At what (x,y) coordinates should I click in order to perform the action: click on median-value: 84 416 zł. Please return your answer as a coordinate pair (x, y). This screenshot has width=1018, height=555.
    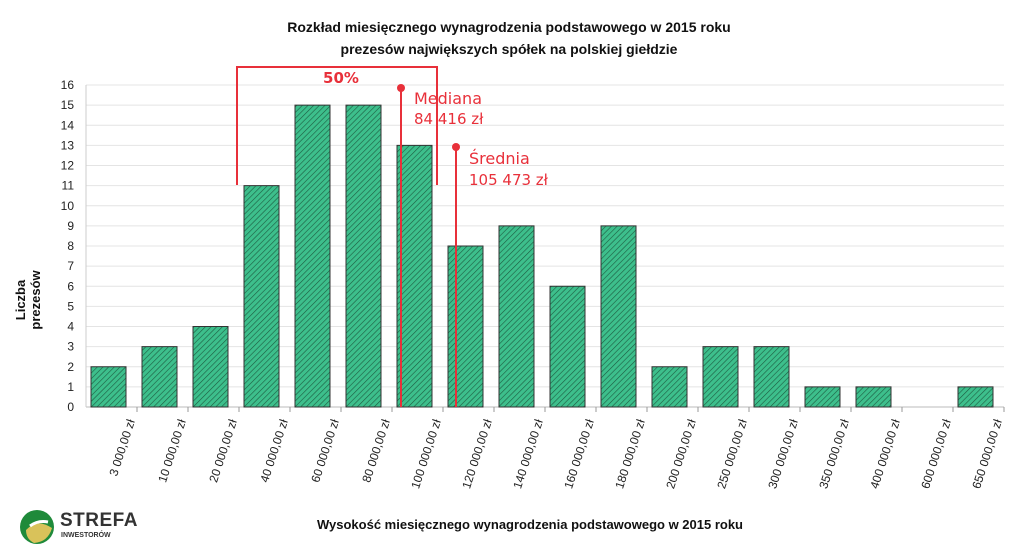
    Looking at the image, I should click on (449, 119).